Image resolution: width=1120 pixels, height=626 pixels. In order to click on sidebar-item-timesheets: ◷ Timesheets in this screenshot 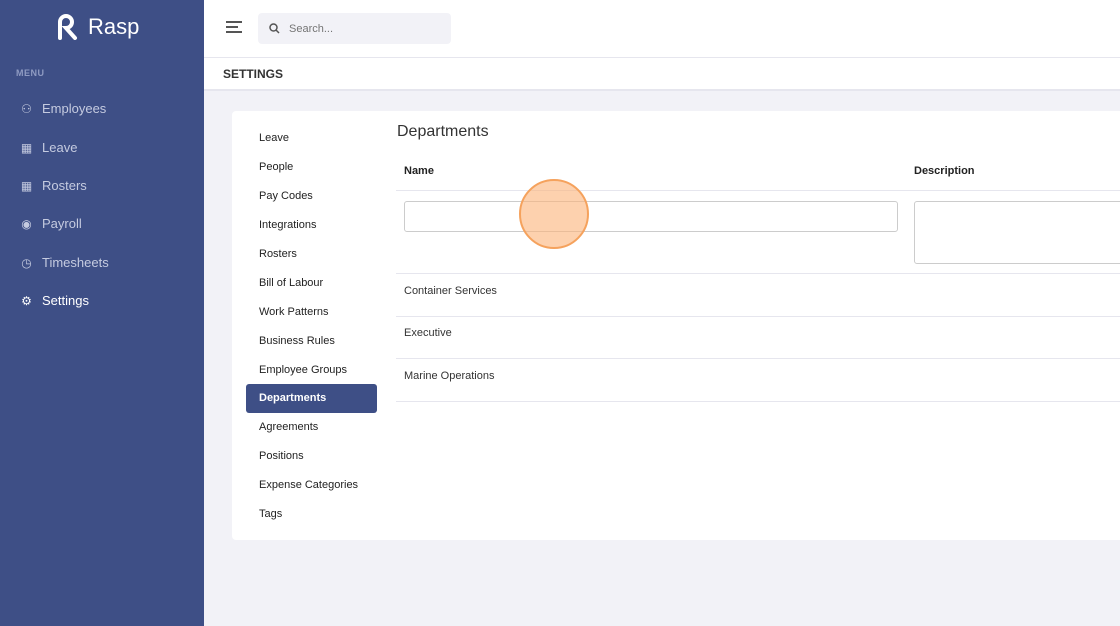, I will do `click(64, 262)`.